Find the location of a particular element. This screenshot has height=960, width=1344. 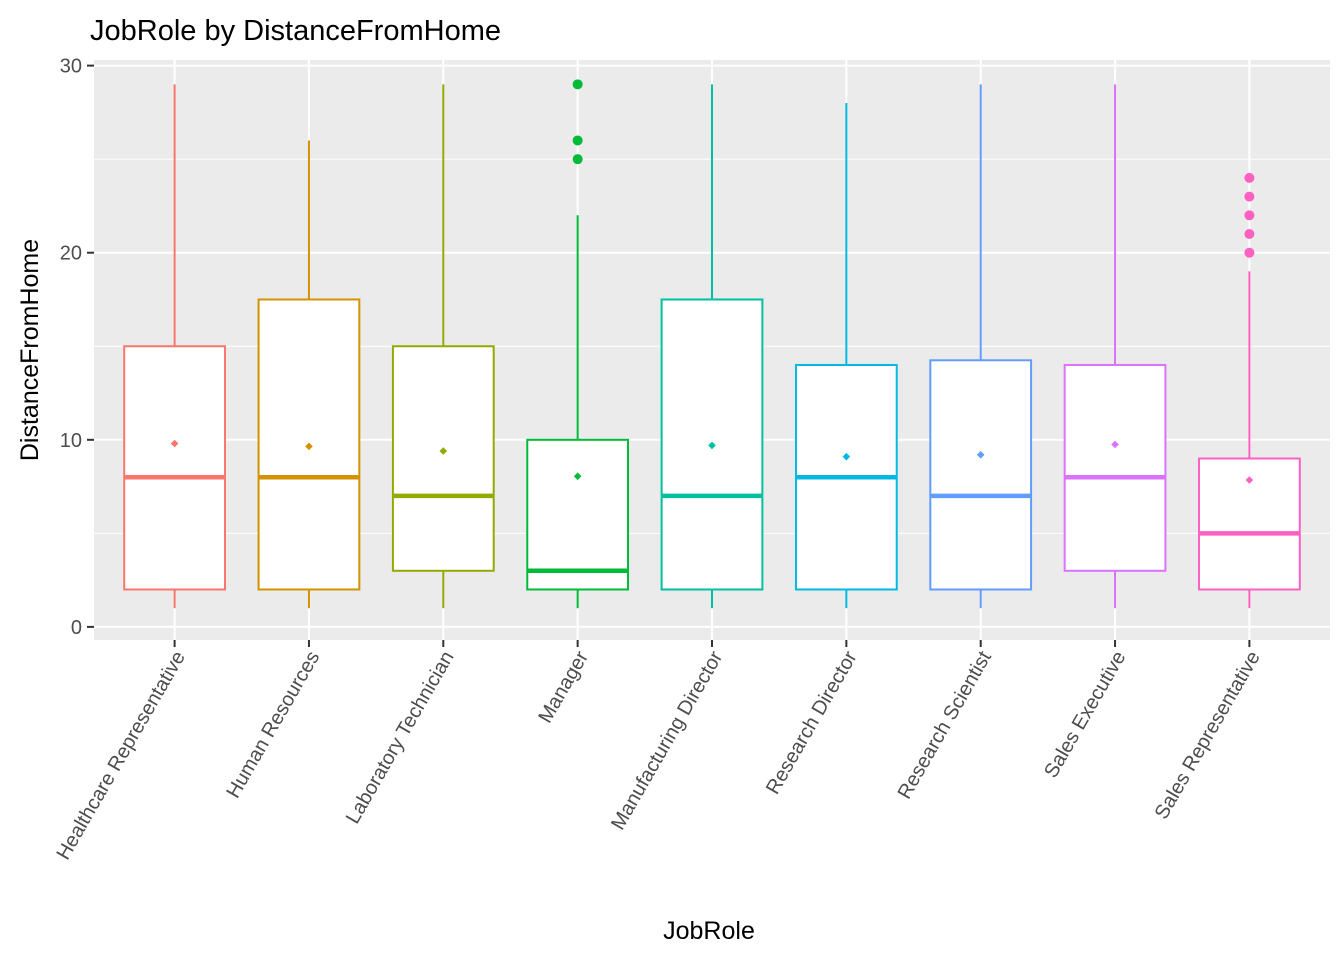

y-tick-label: 10 is located at coordinates (71, 441).